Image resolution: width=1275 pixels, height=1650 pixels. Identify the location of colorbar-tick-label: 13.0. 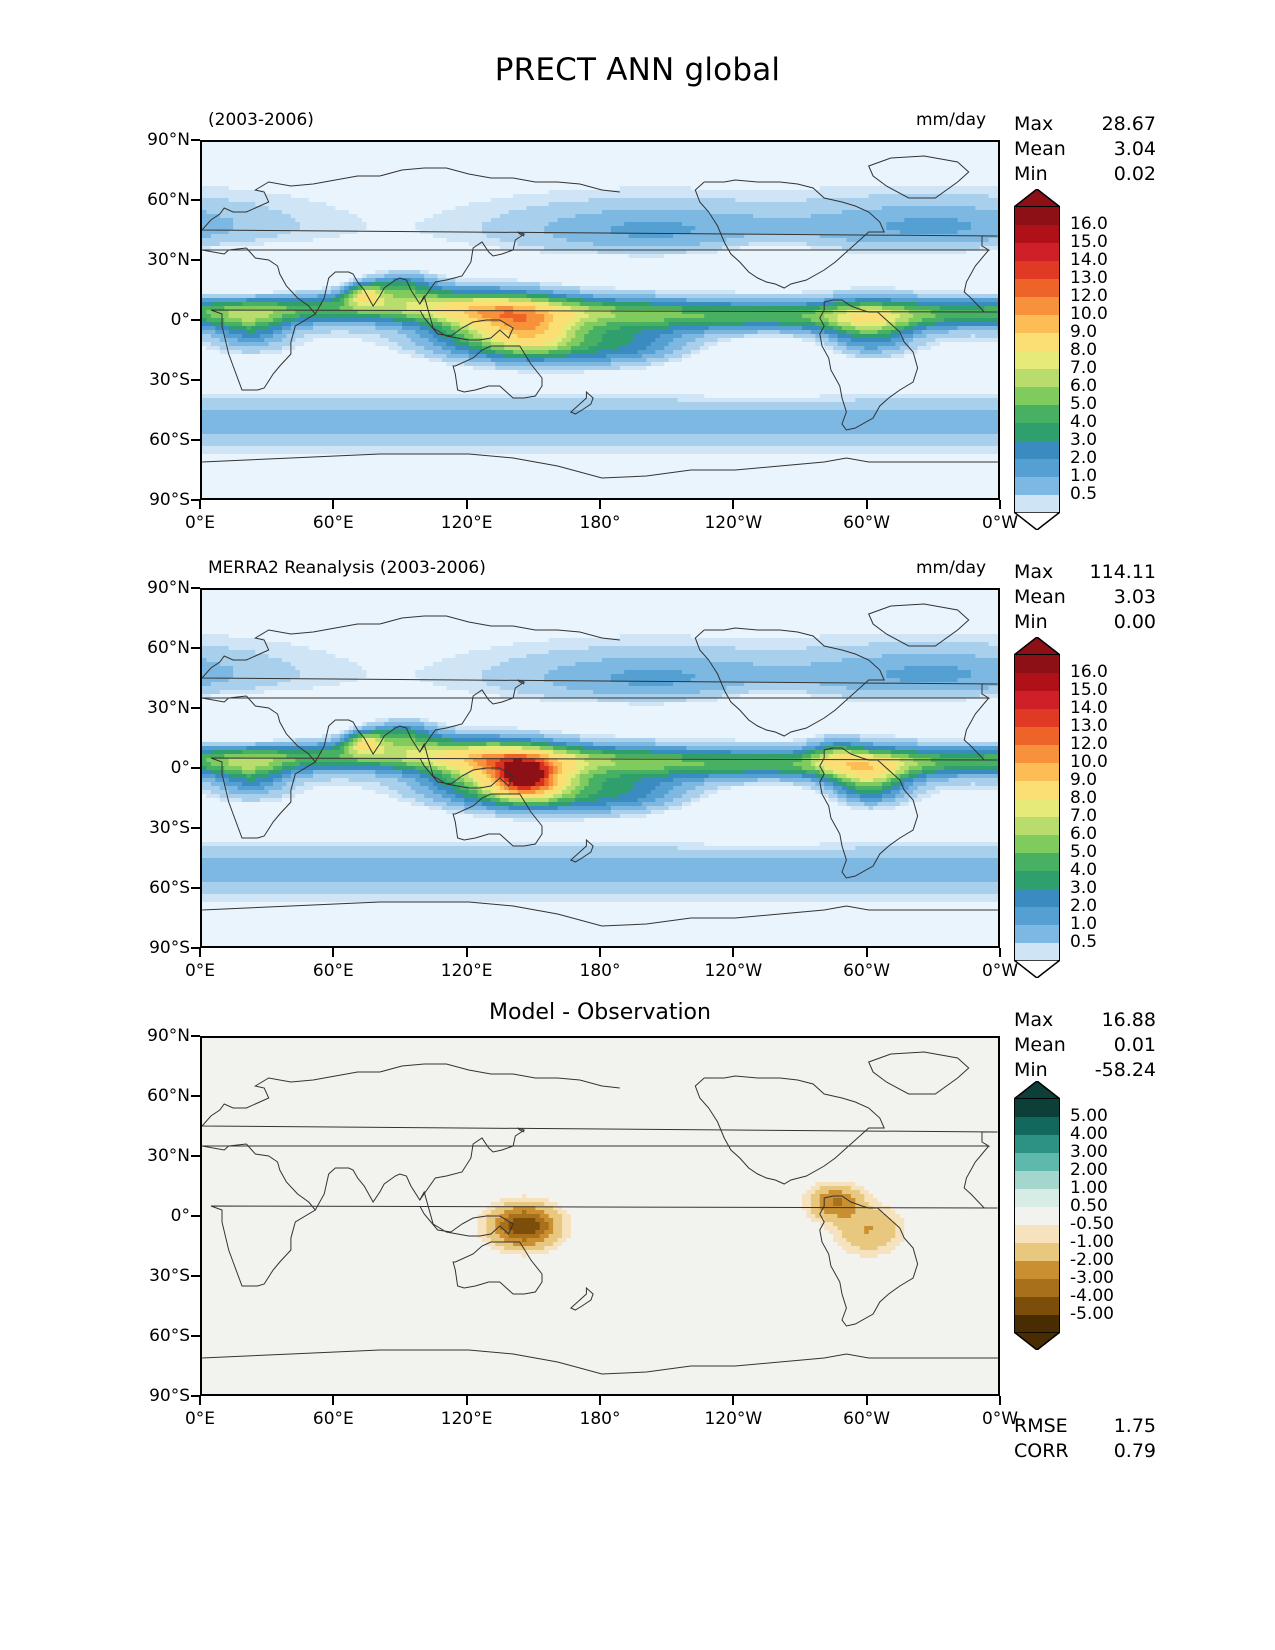
(1089, 278).